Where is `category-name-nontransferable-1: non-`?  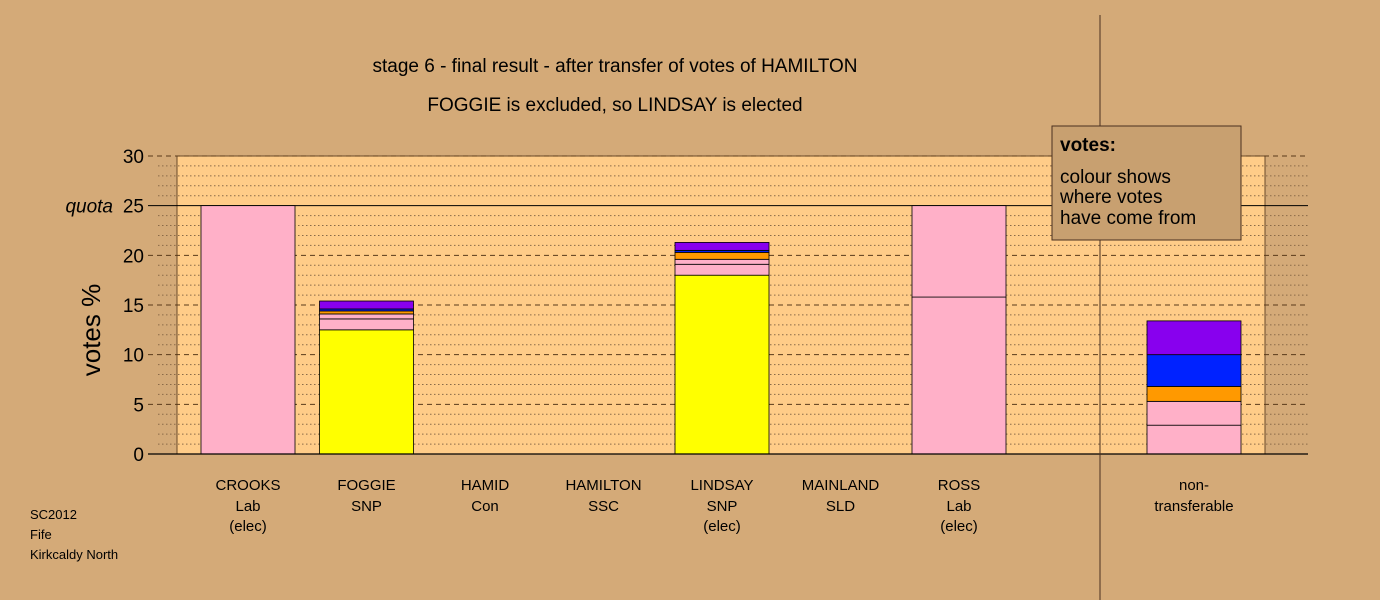
category-name-nontransferable-1: non- is located at coordinates (1194, 485).